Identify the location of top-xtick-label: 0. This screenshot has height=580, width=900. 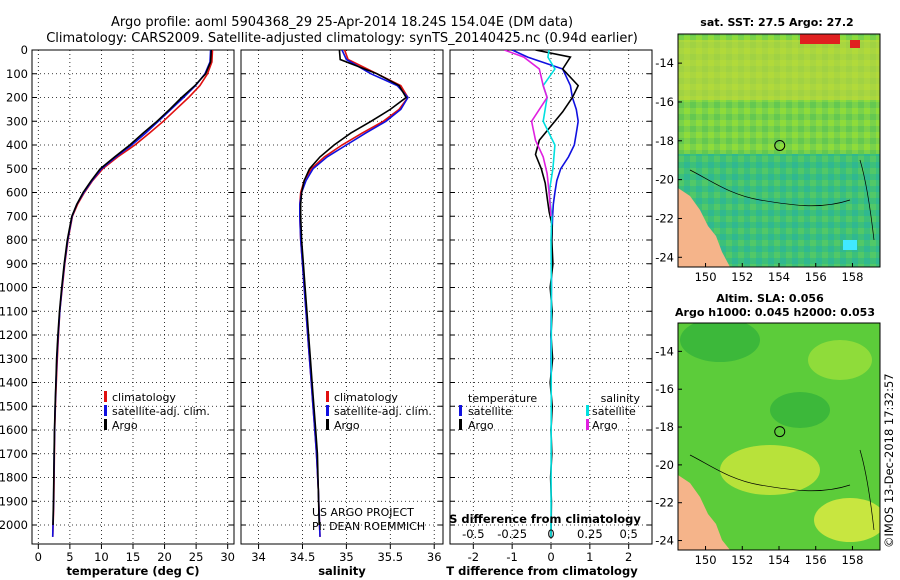
(550, 534).